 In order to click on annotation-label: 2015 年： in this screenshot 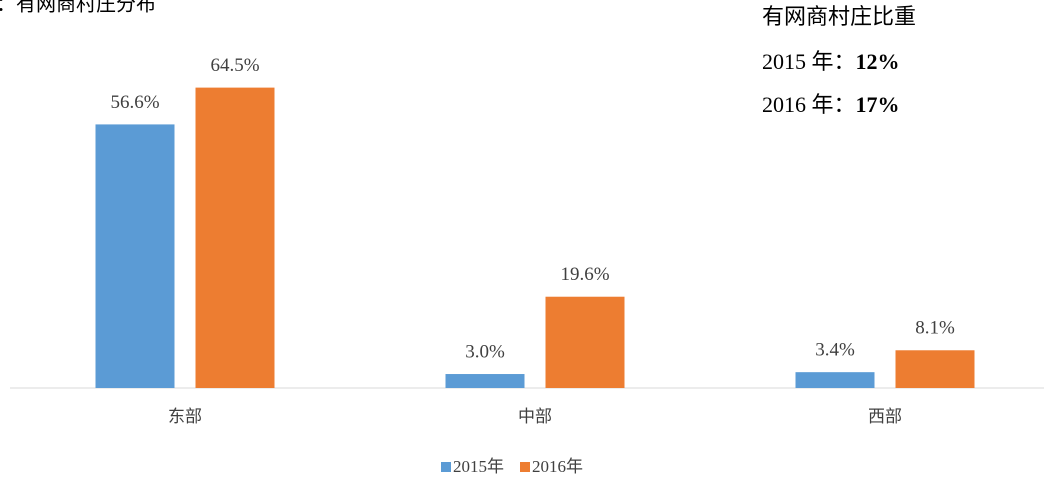, I will do `click(809, 61)`.